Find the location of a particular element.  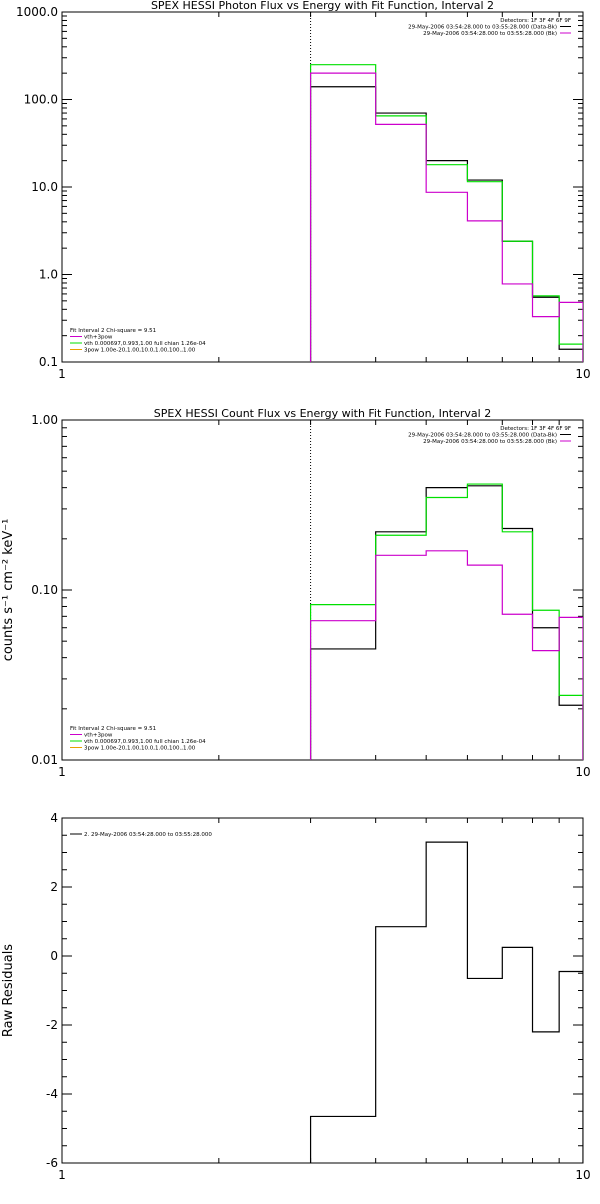

y-axis-label: Raw Residuals is located at coordinates (8, 990).